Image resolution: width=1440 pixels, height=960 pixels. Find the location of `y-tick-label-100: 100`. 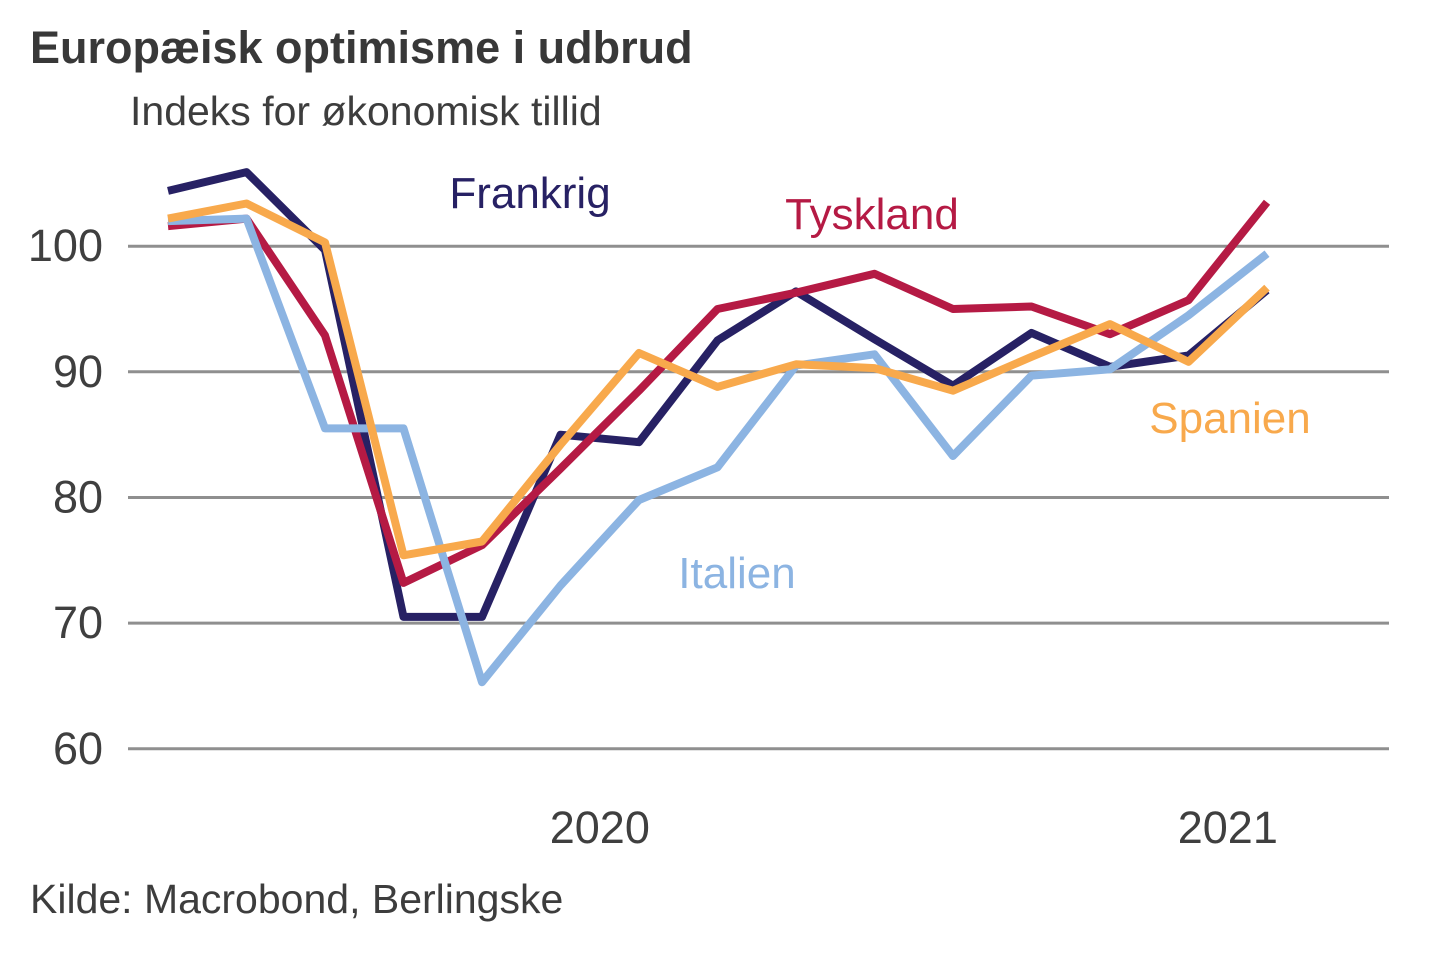

y-tick-label-100: 100 is located at coordinates (65, 245).